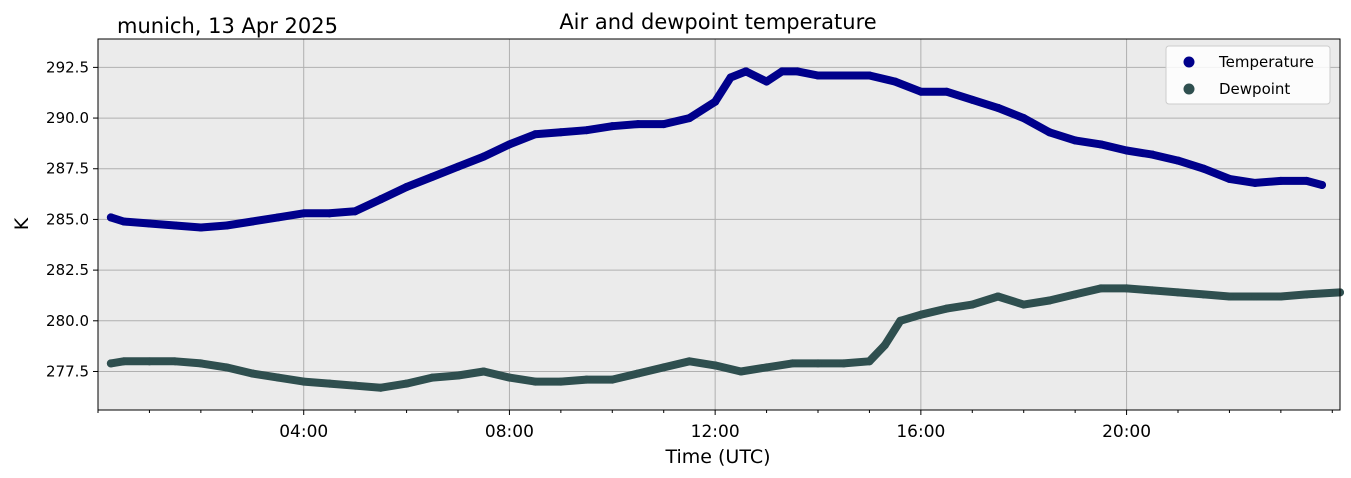  What do you see at coordinates (303, 432) in the screenshot?
I see `x-tick-label: 04:00` at bounding box center [303, 432].